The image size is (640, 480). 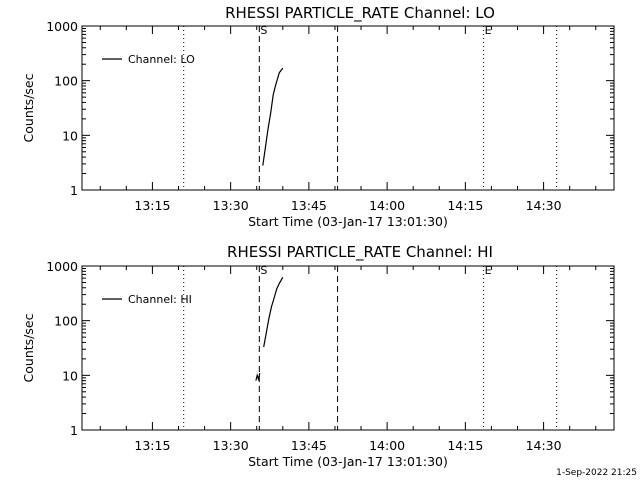 I want to click on legend-entry: Channel: HI, so click(x=160, y=299).